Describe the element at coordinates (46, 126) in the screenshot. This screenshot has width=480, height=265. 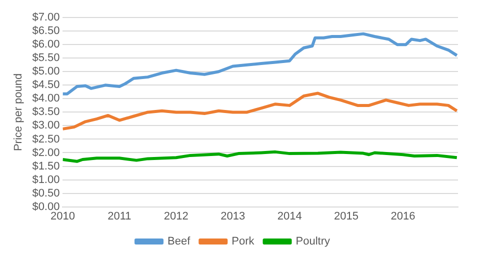
I see `y-tick-label: $3.00` at that location.